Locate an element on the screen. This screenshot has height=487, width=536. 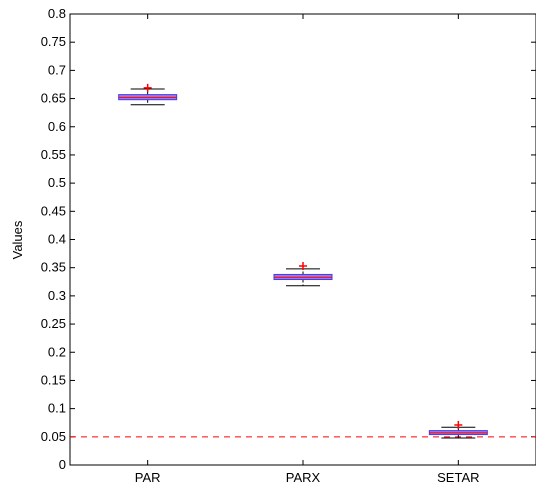
y-tick-label: 0.15 is located at coordinates (53, 379).